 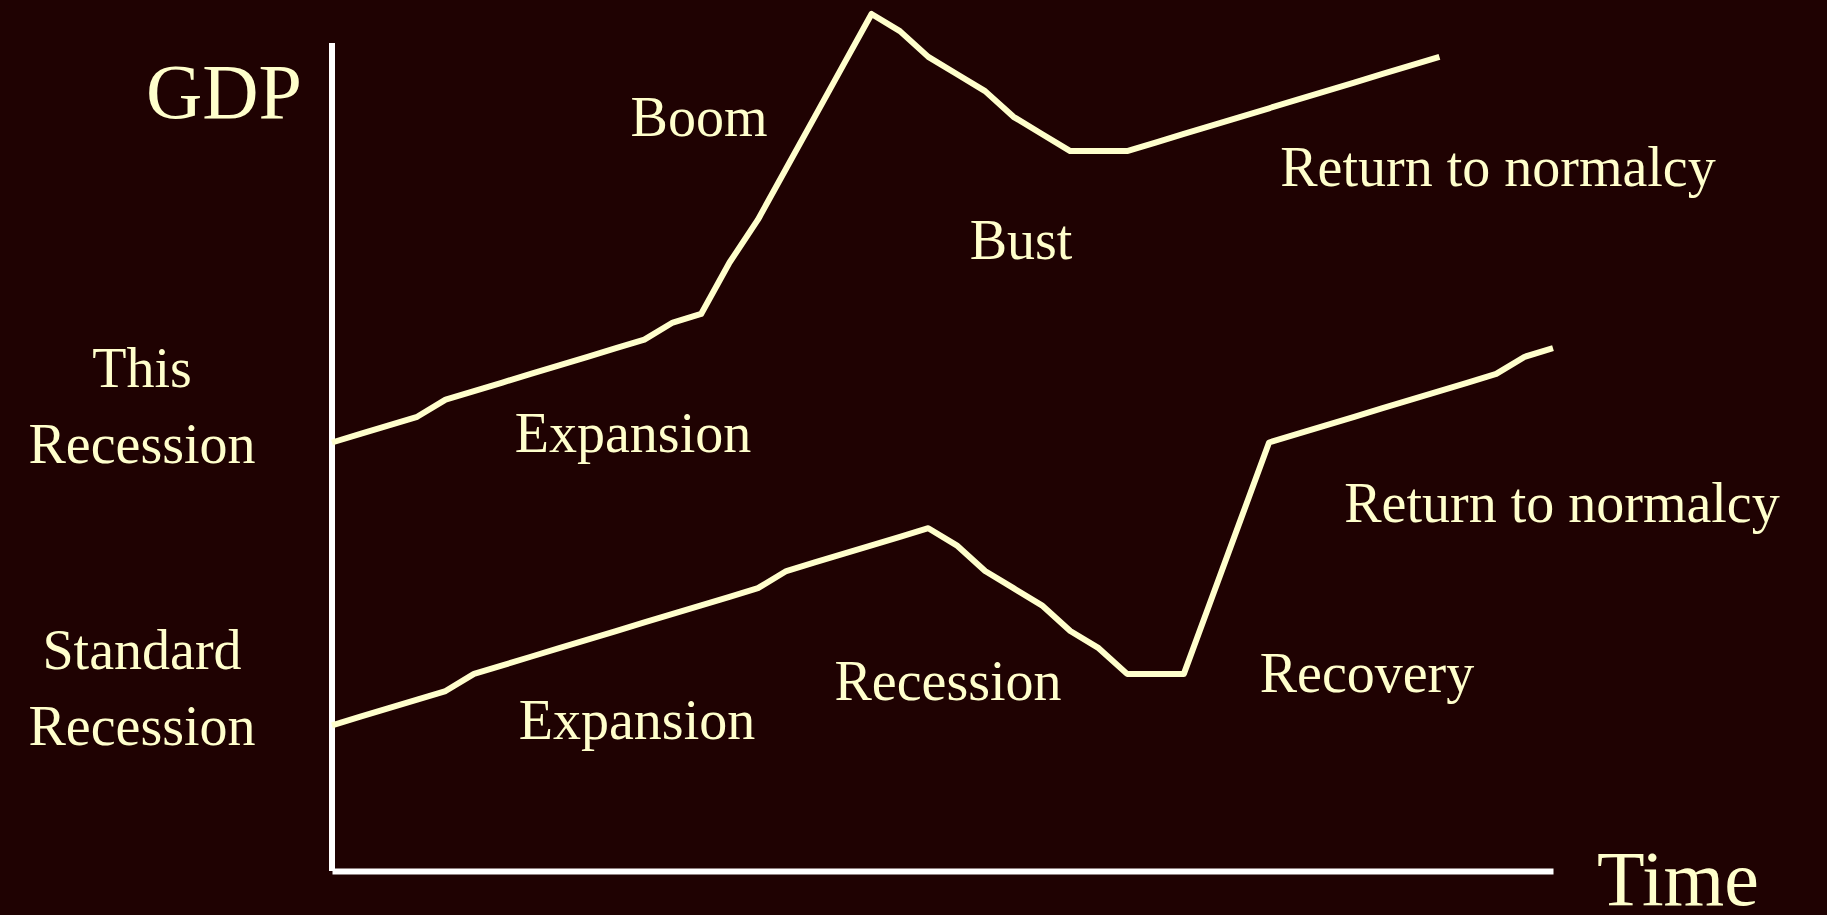 I want to click on series-label: Standard Recession, so click(x=142, y=688).